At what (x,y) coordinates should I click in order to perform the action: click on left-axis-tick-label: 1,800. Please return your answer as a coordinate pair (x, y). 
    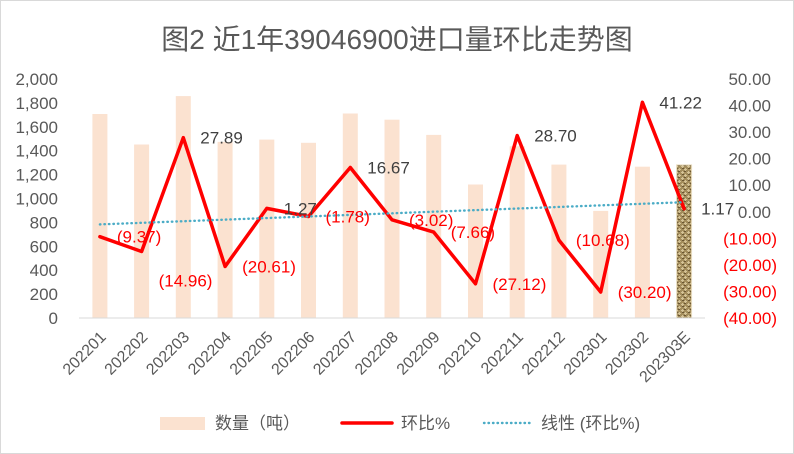
    Looking at the image, I should click on (36, 103).